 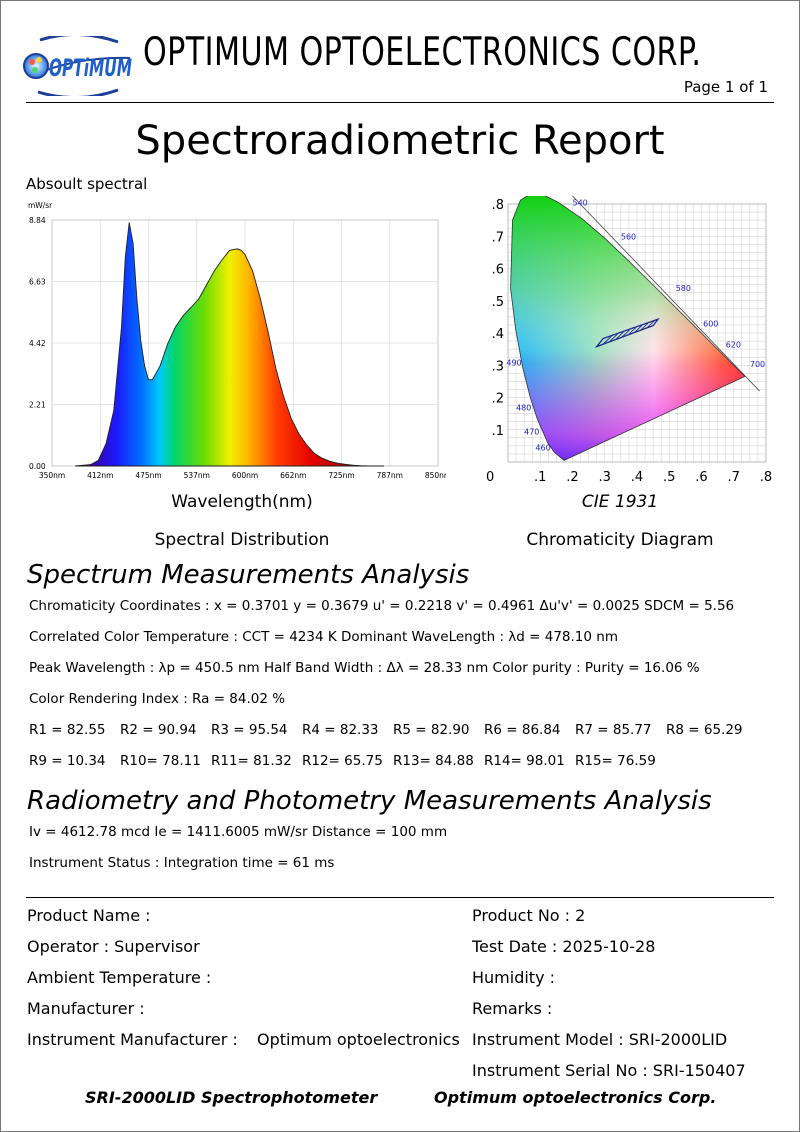 I want to click on cie-wavelength-label: 580, so click(x=683, y=288).